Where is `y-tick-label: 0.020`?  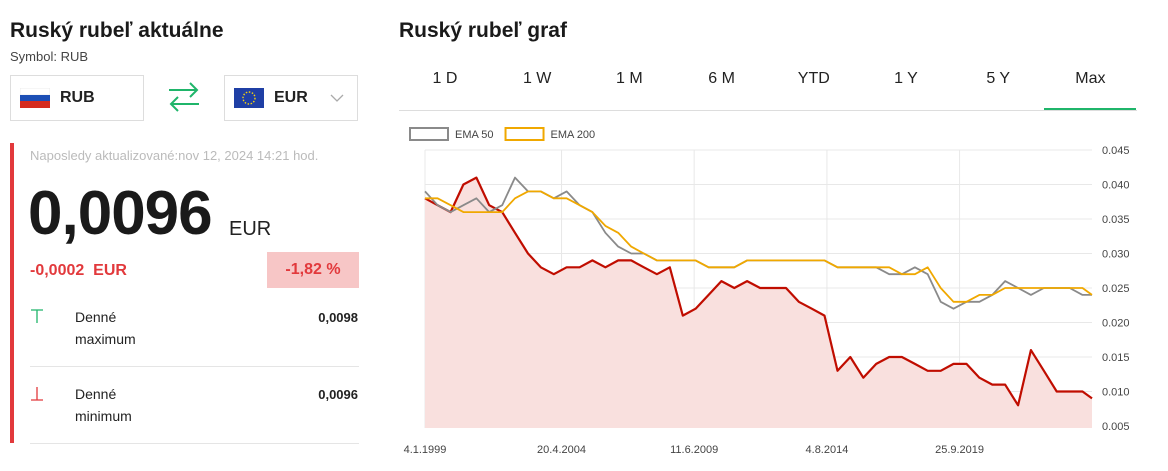 y-tick-label: 0.020 is located at coordinates (1116, 324).